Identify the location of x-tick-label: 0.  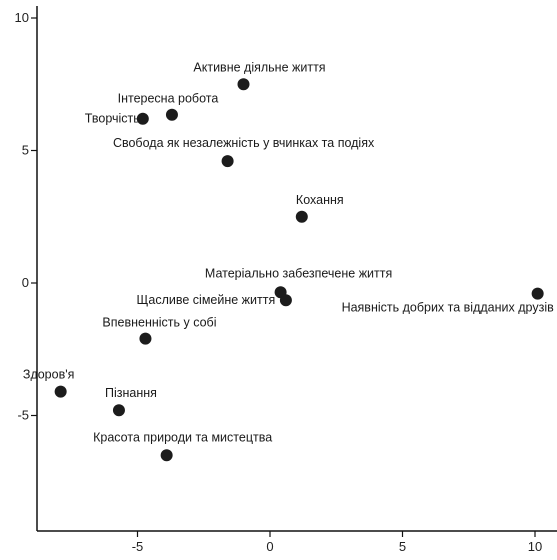
(269, 546).